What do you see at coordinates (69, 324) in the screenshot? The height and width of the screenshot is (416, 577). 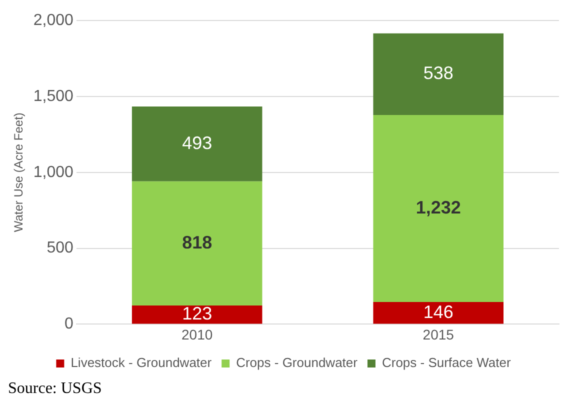 I see `y-tick-label: 0` at bounding box center [69, 324].